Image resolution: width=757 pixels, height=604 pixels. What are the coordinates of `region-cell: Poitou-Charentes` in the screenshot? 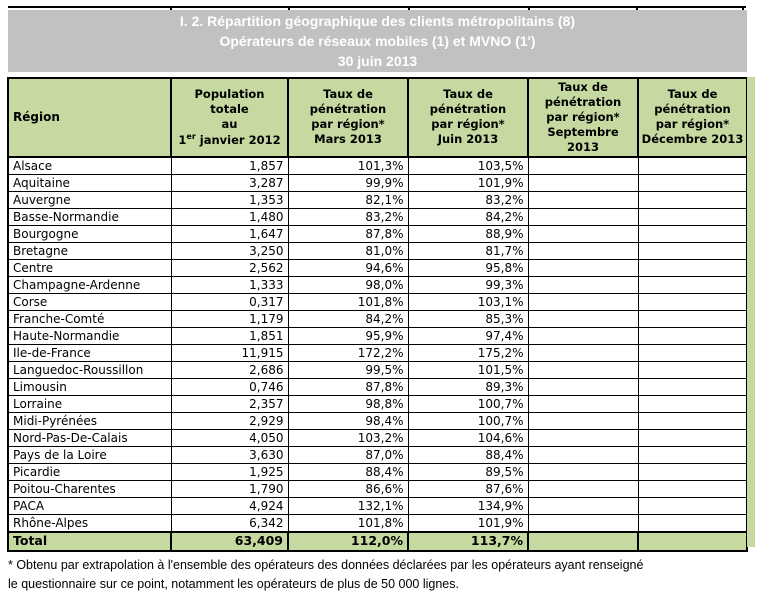 It's located at (89, 488).